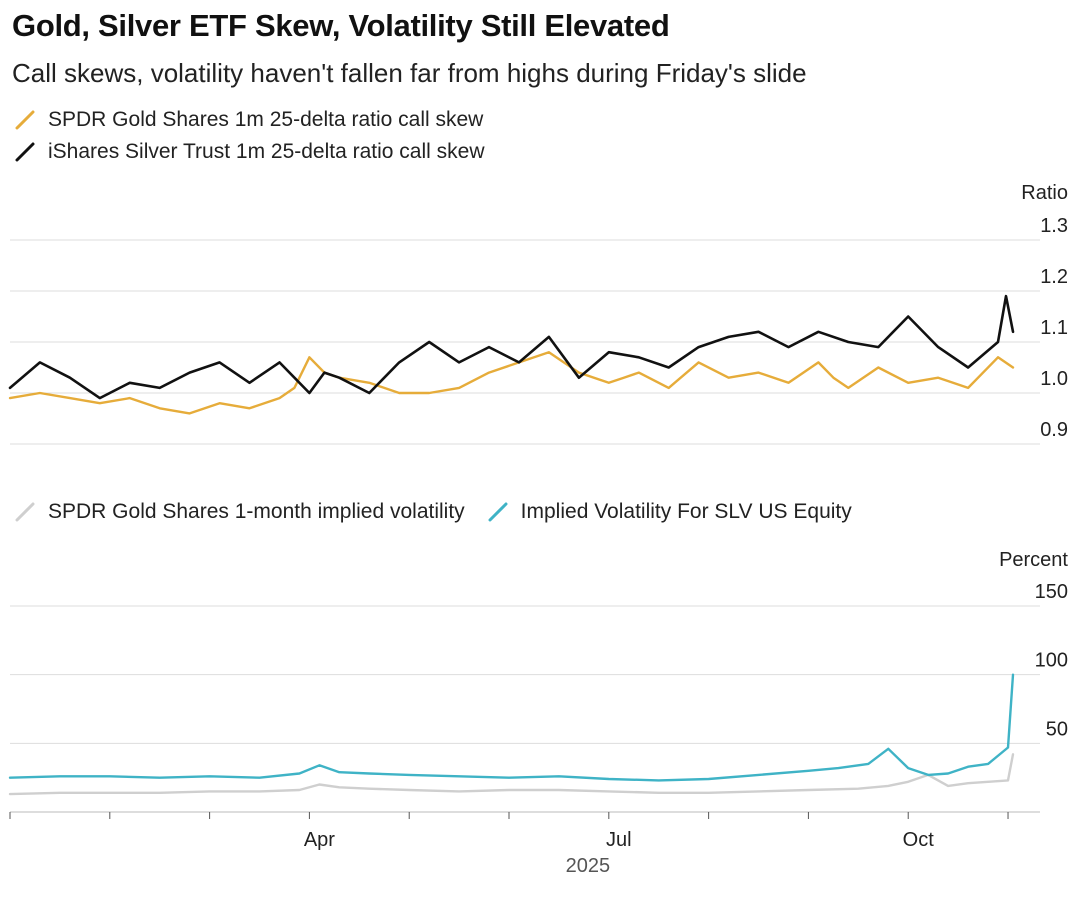 The width and height of the screenshot is (1092, 900). Describe the element at coordinates (25, 120) in the screenshot. I see `gold-skew-legend-icon` at that location.